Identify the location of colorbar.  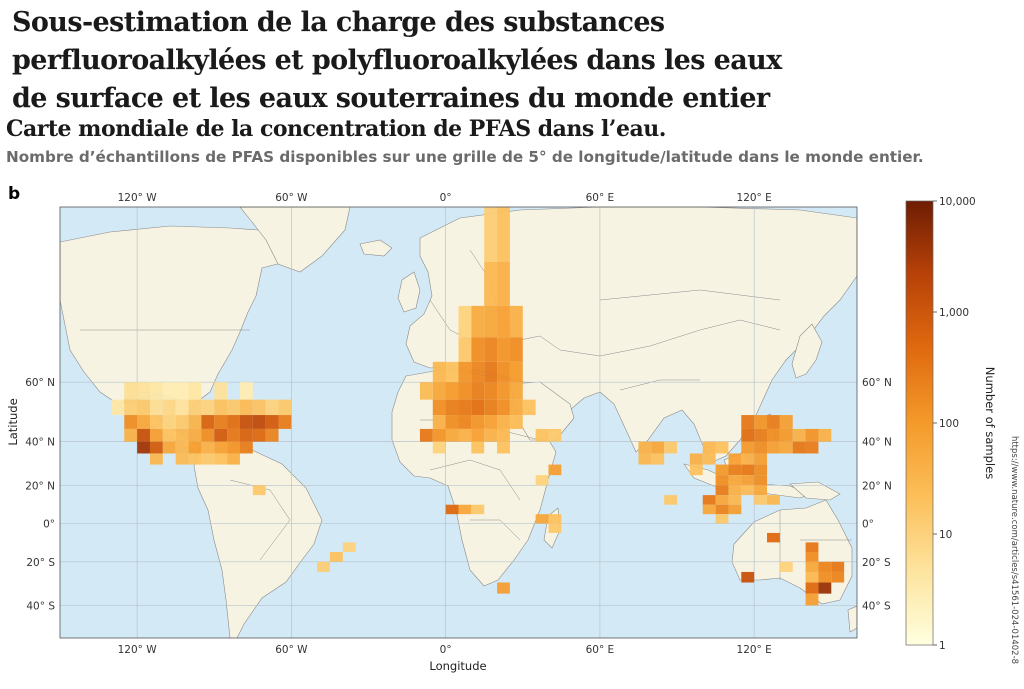
(919, 423).